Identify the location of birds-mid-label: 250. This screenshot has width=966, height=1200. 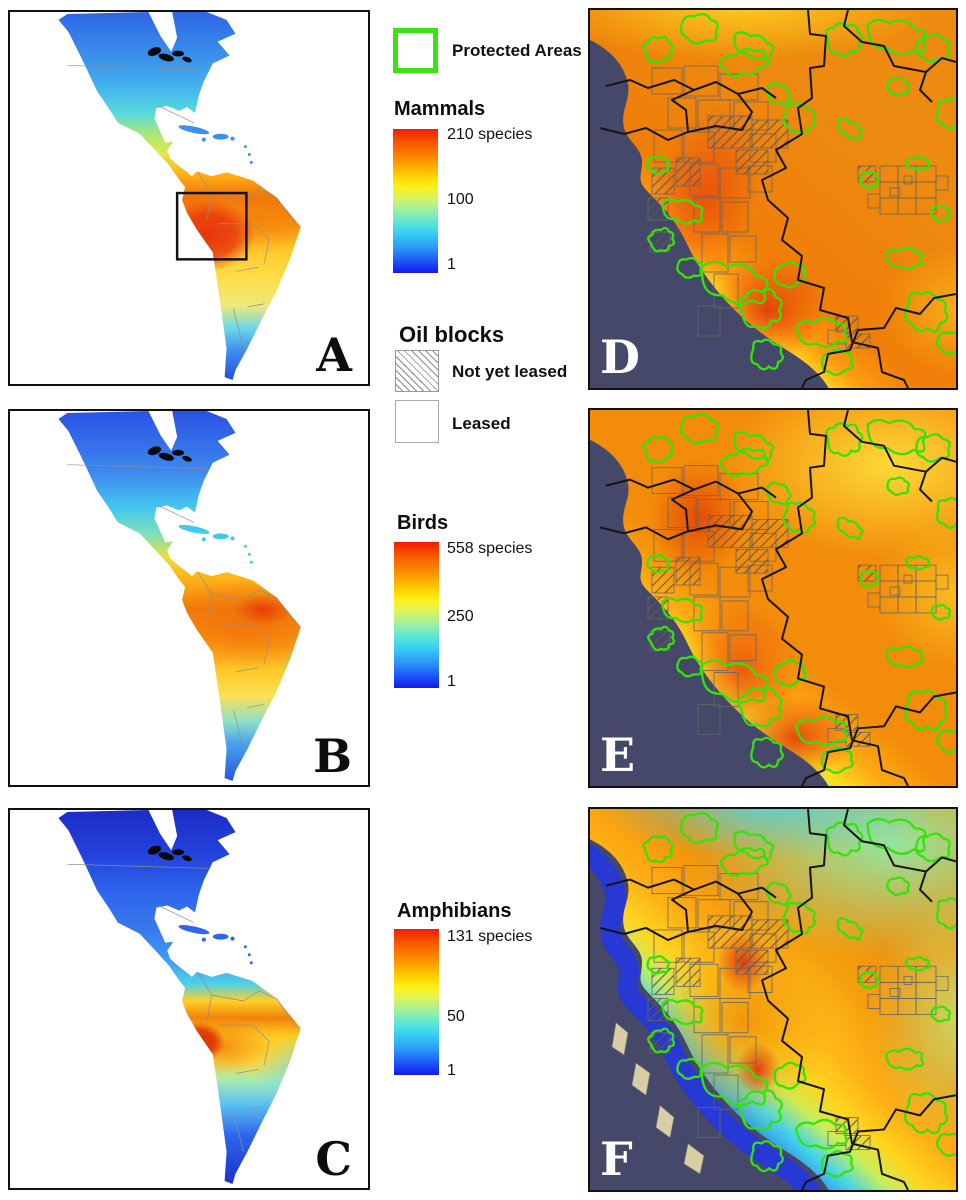
(460, 616).